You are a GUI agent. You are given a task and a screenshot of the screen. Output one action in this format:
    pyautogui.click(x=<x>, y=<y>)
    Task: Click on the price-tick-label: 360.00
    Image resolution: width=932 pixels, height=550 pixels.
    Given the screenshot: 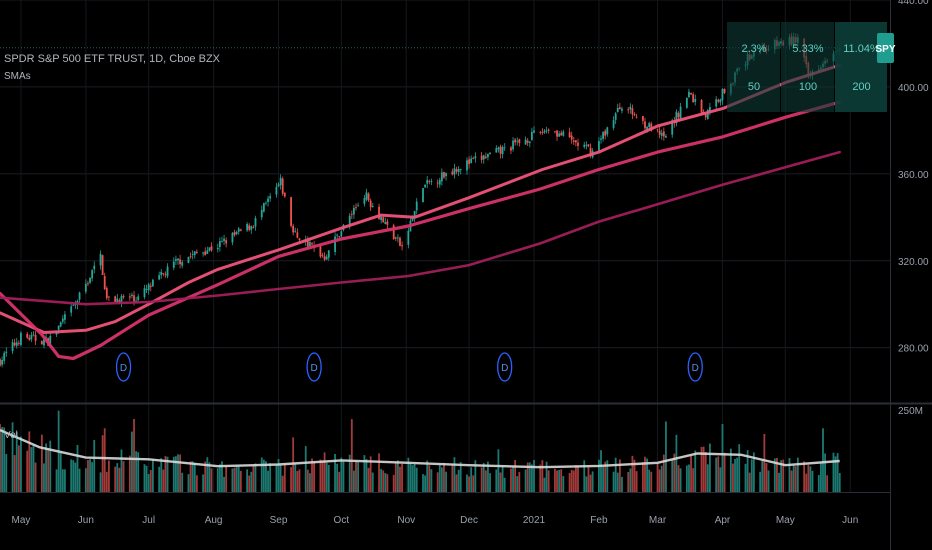 What is the action you would take?
    pyautogui.click(x=913, y=175)
    